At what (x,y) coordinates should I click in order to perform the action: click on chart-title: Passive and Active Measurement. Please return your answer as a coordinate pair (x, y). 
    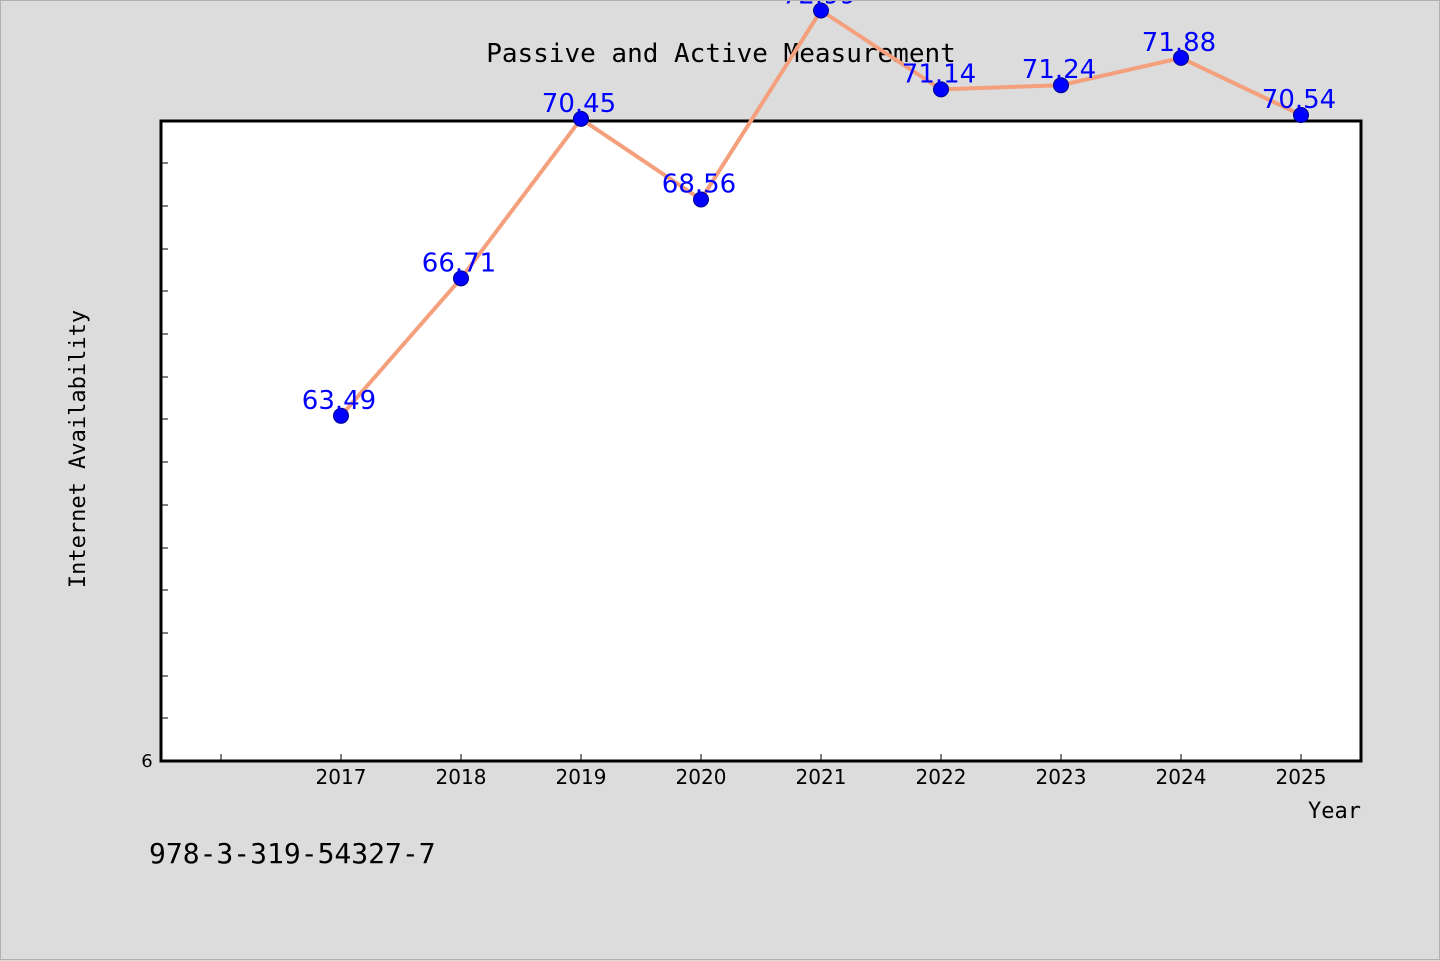
    Looking at the image, I should click on (721, 54).